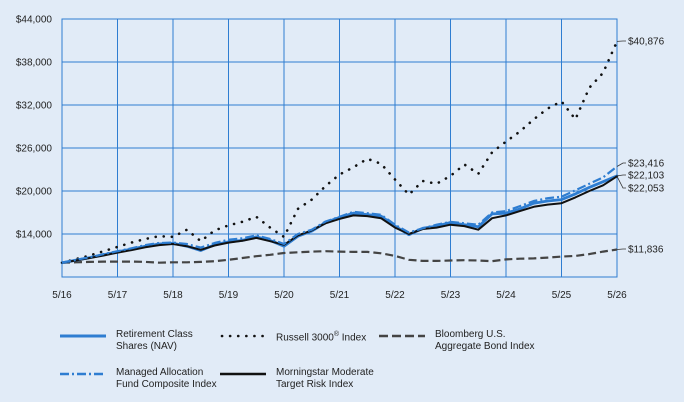 This screenshot has height=402, width=684. Describe the element at coordinates (621, 249) in the screenshot. I see `end-leader-bloomberg` at that location.